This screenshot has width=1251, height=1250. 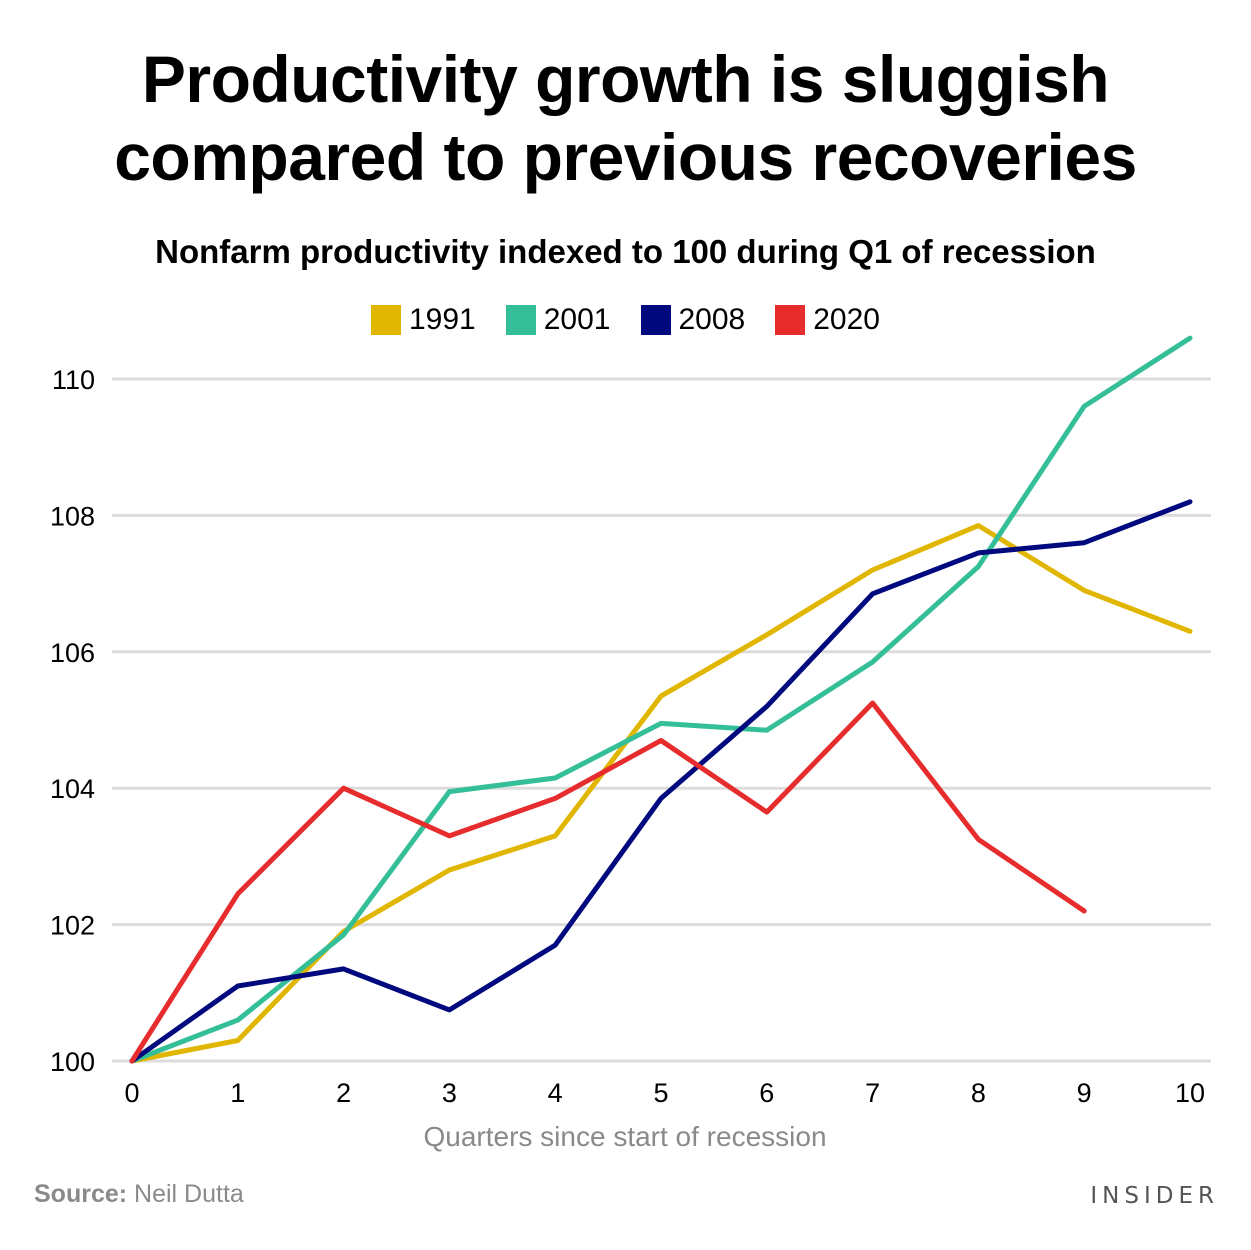 What do you see at coordinates (81, 1194) in the screenshot?
I see `source-label: Source:` at bounding box center [81, 1194].